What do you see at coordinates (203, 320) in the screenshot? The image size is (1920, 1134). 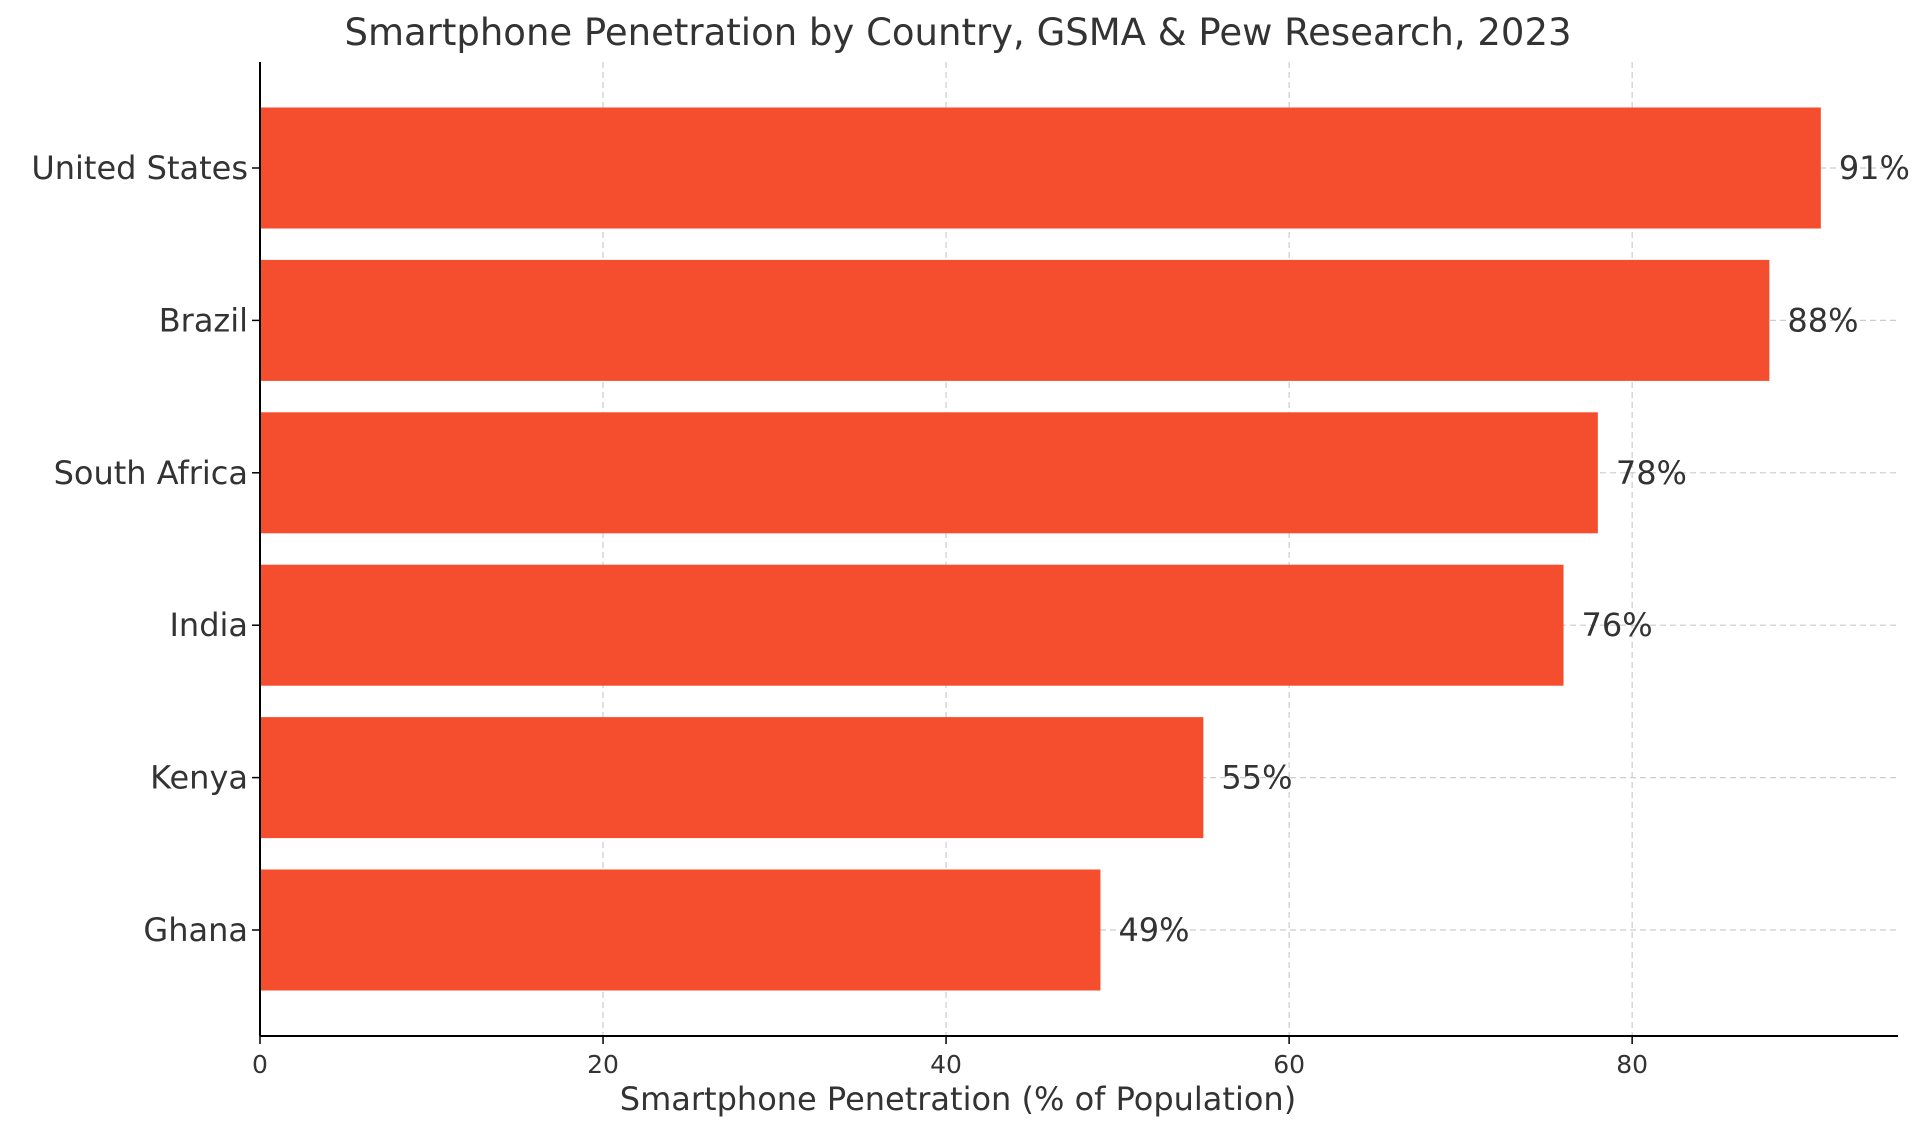 I see `y-tick-label: Brazil` at bounding box center [203, 320].